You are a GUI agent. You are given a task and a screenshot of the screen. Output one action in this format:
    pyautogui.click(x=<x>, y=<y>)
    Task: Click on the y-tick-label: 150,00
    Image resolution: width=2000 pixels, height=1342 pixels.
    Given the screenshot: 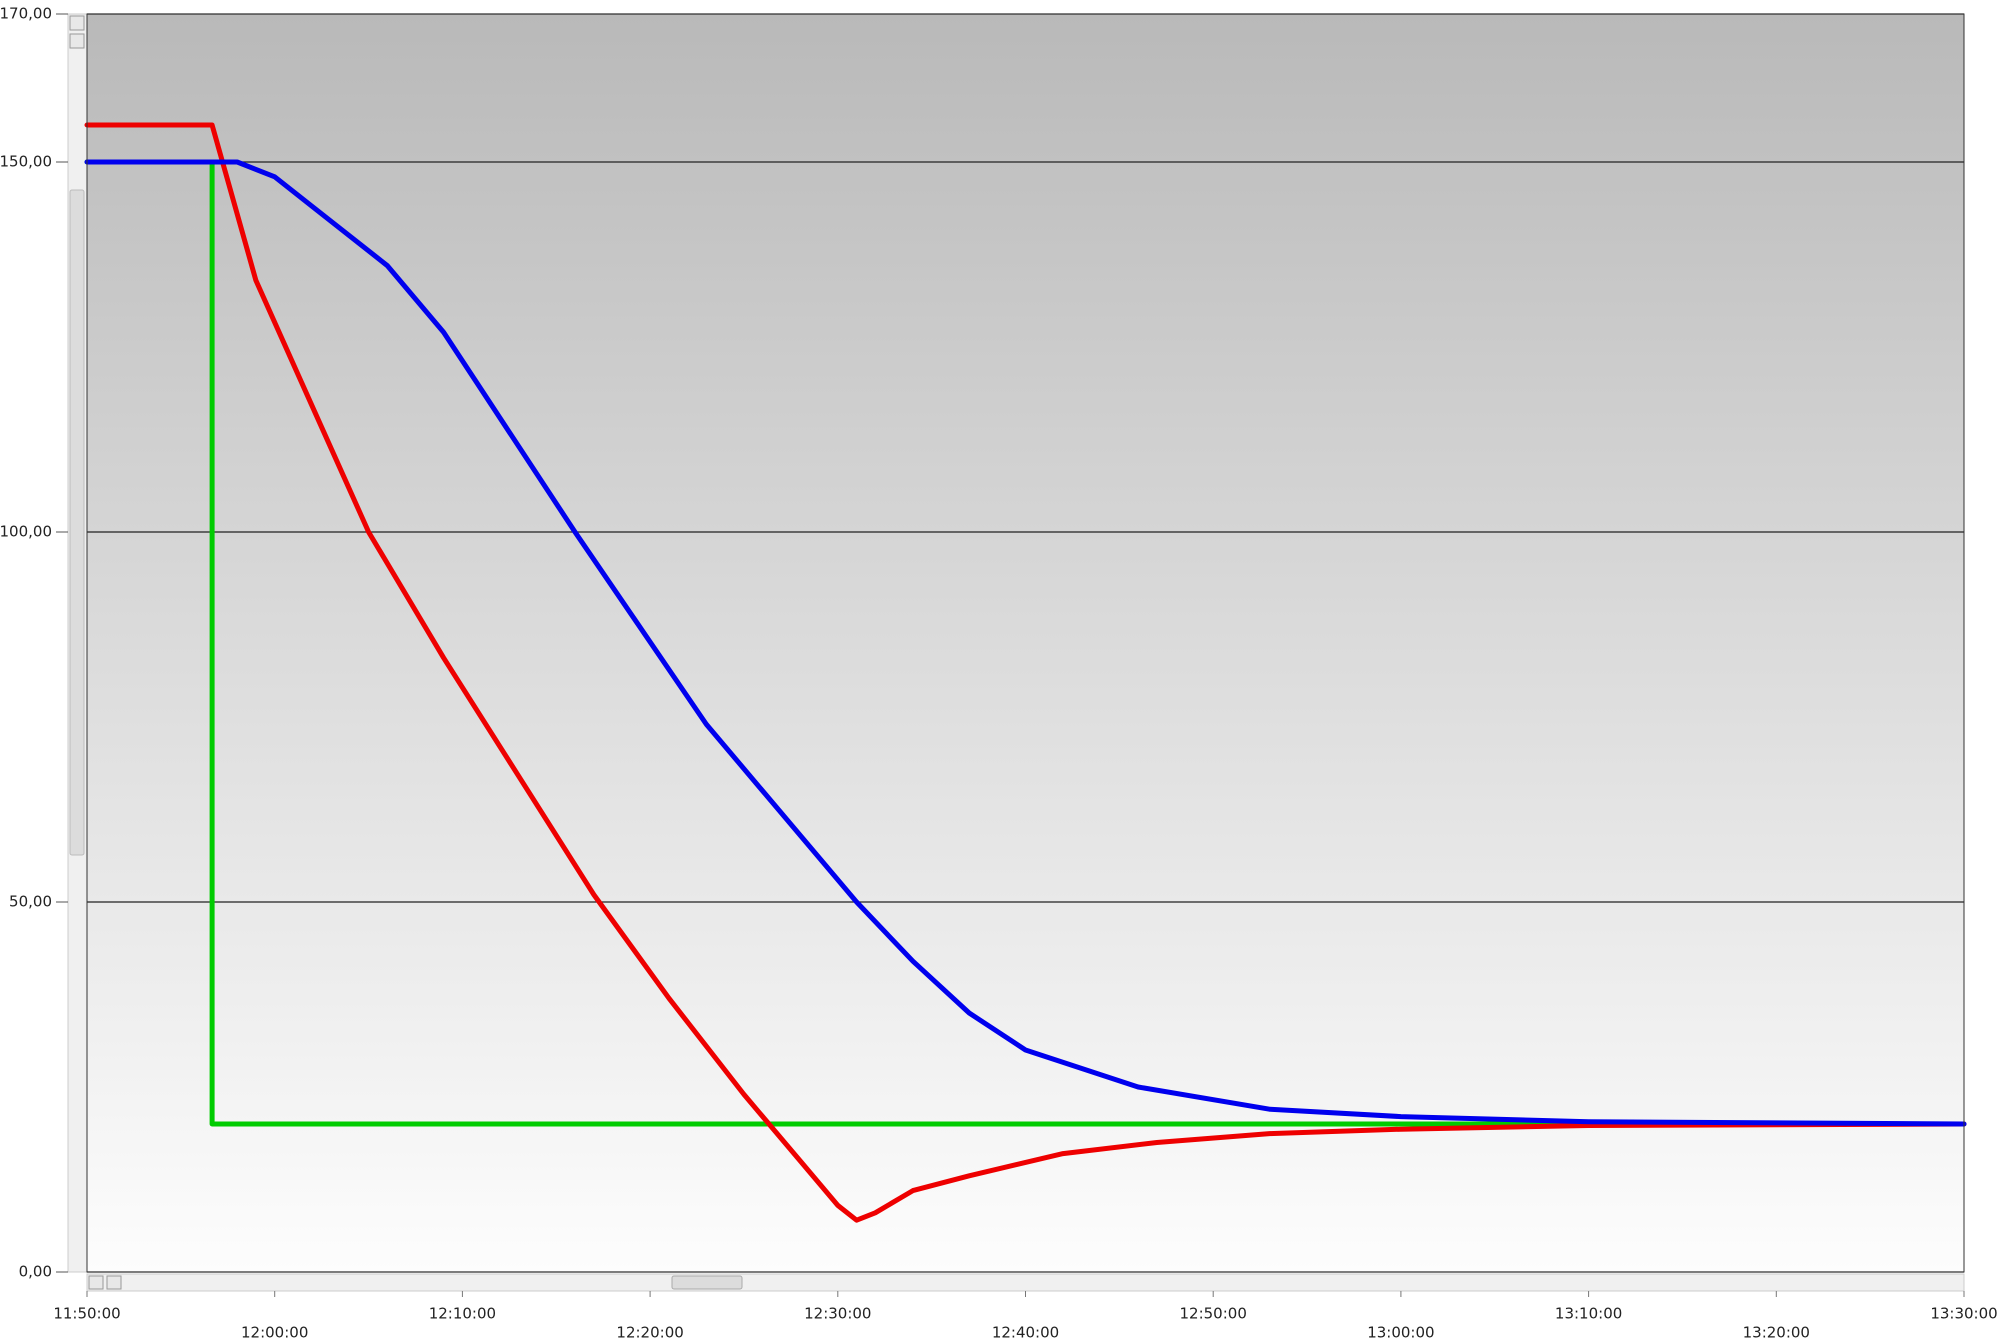 What is the action you would take?
    pyautogui.click(x=26, y=162)
    